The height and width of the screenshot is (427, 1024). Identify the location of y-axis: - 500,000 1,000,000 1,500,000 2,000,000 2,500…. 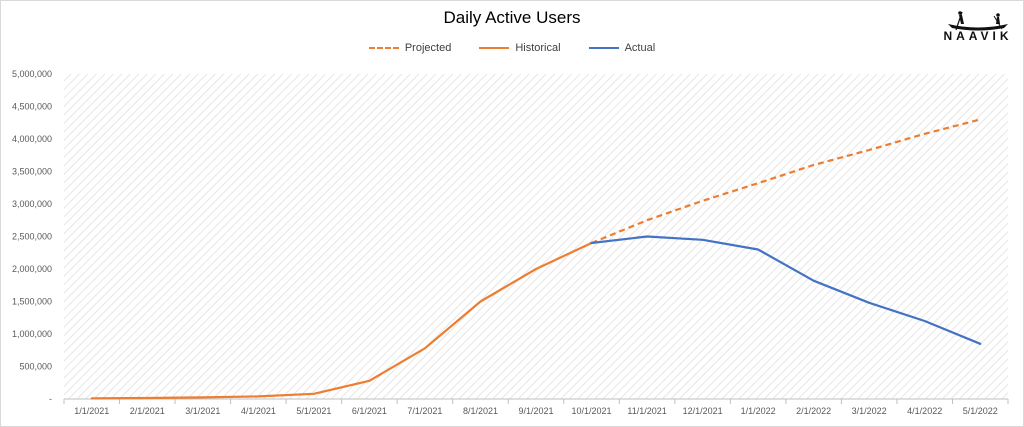
(32, 236).